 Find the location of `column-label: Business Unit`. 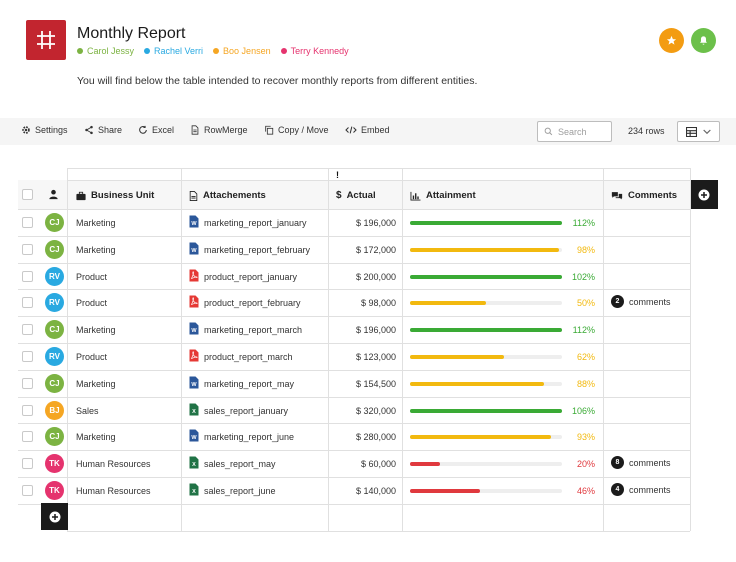

column-label: Business Unit is located at coordinates (123, 195).